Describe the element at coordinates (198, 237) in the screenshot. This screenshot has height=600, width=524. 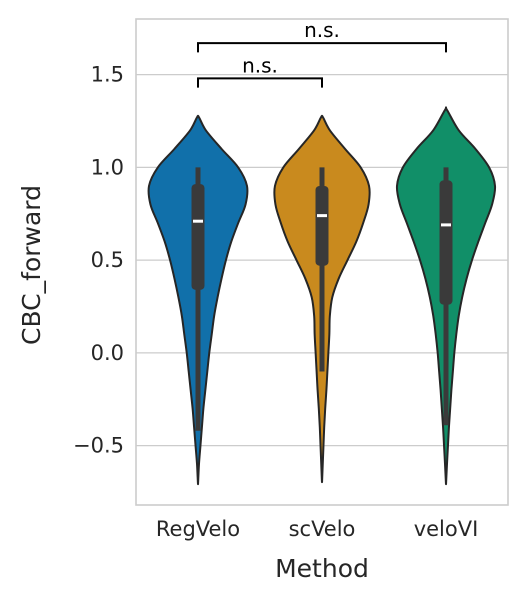
I see `iqr-box-regvelo` at that location.